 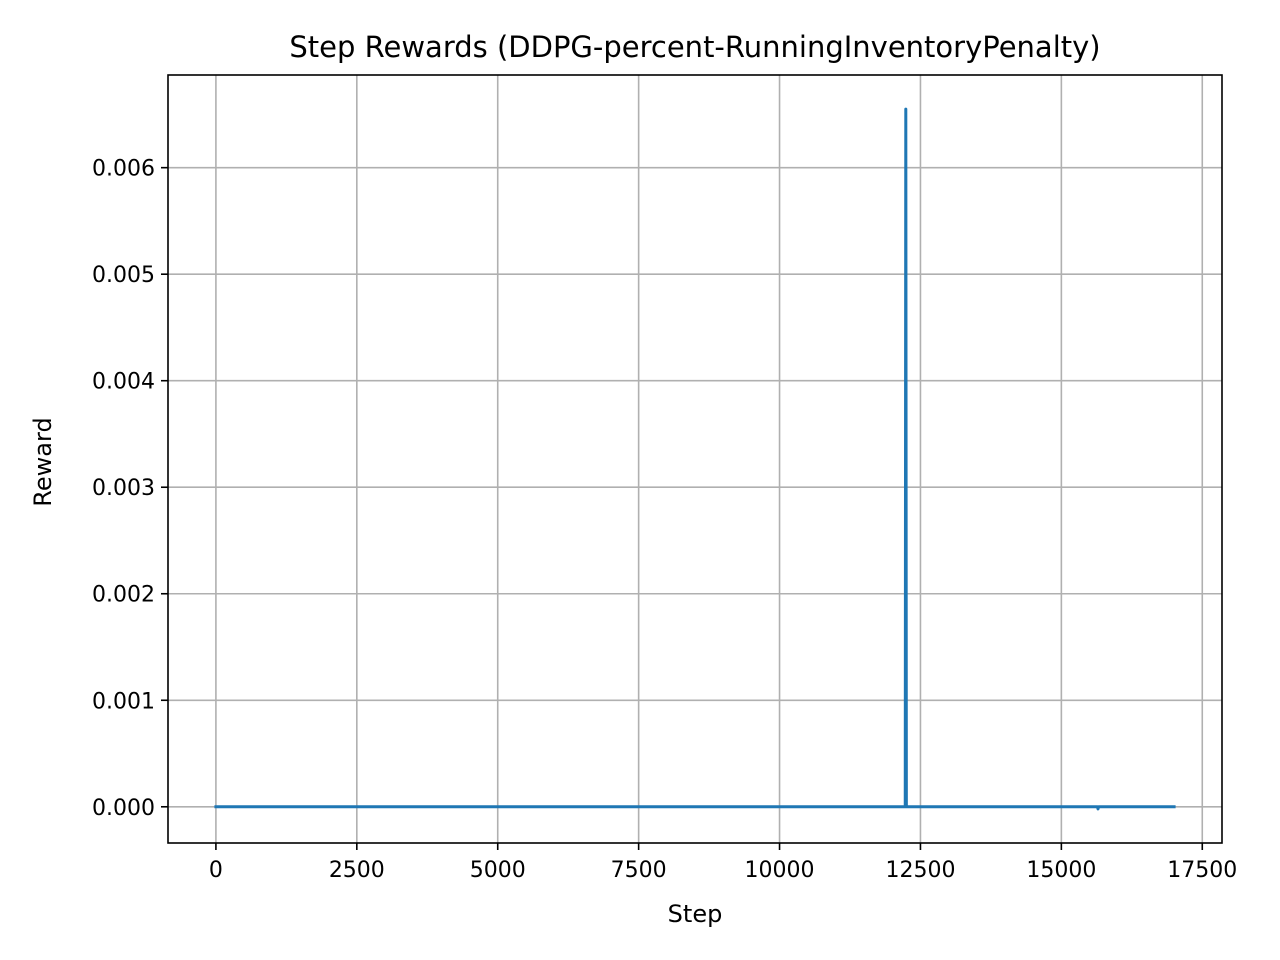 What do you see at coordinates (123, 701) in the screenshot?
I see `y-tick-label: 0.001` at bounding box center [123, 701].